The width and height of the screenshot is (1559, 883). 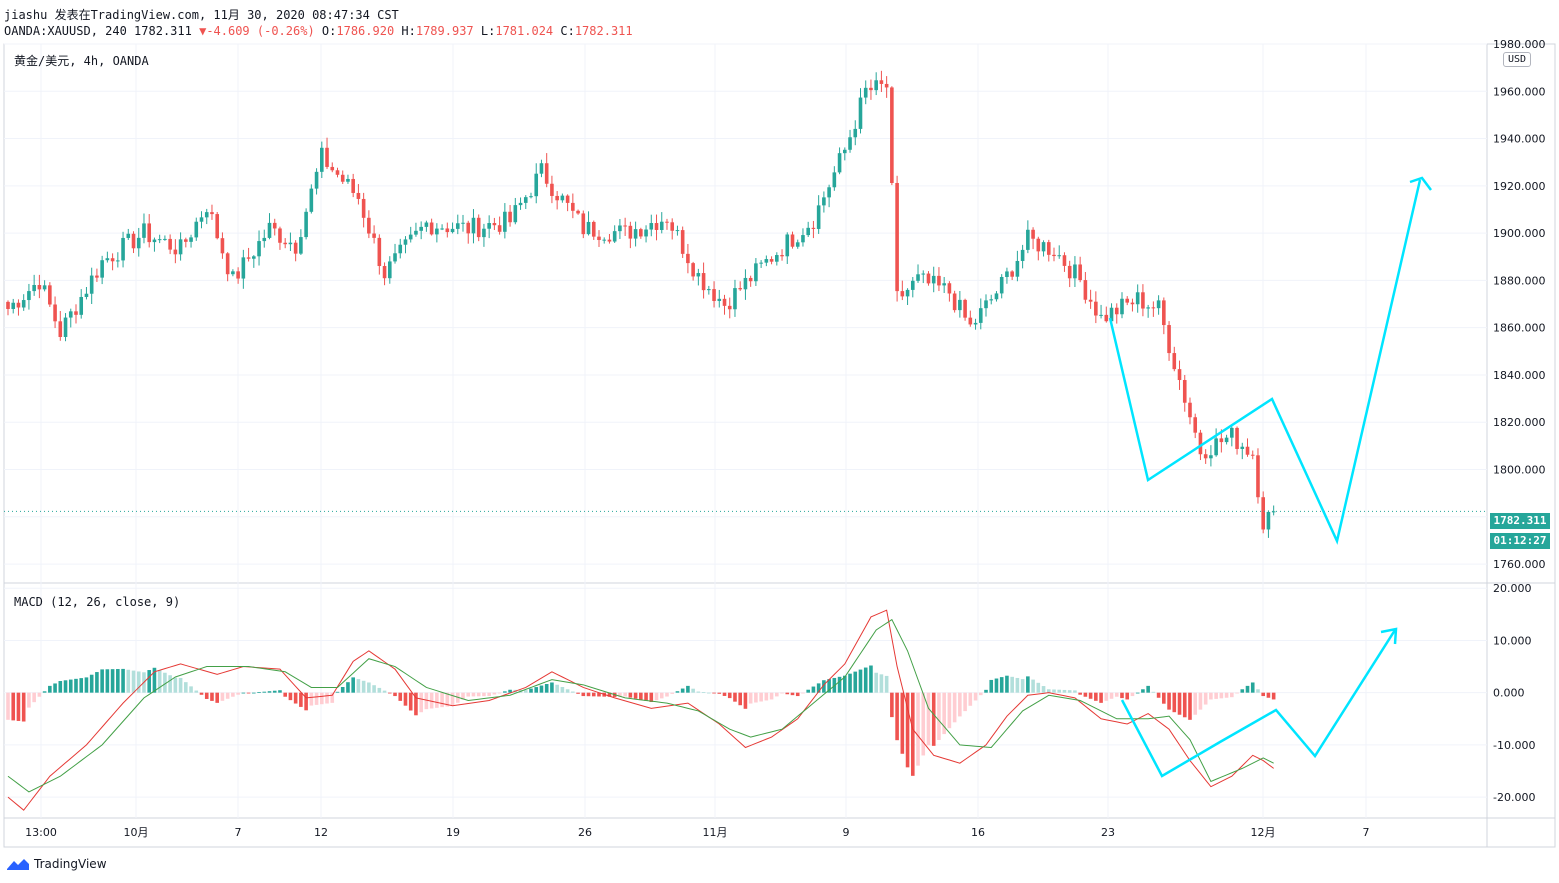 I want to click on brand-name: TradingView, so click(x=70, y=864).